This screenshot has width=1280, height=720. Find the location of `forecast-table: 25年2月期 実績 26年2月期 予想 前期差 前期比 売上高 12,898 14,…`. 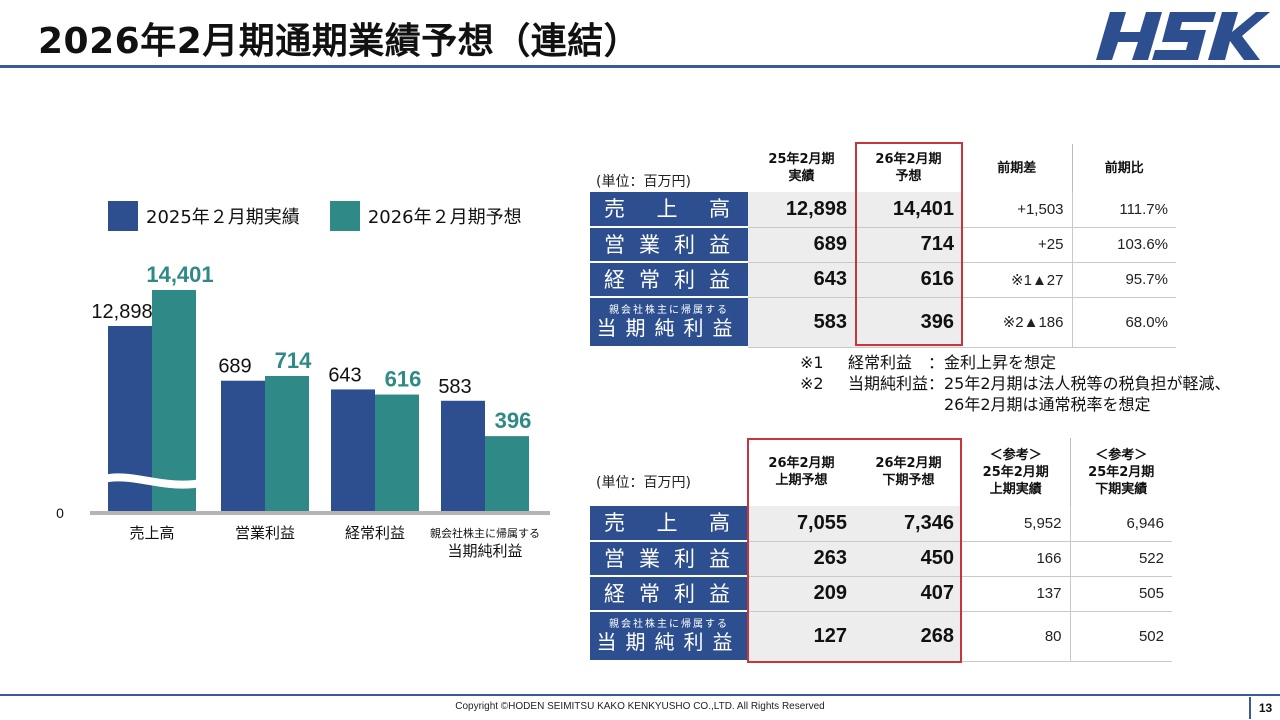

forecast-table: 25年2月期 実績 26年2月期 予想 前期差 前期比 売上高 12,898 14,… is located at coordinates (883, 246).